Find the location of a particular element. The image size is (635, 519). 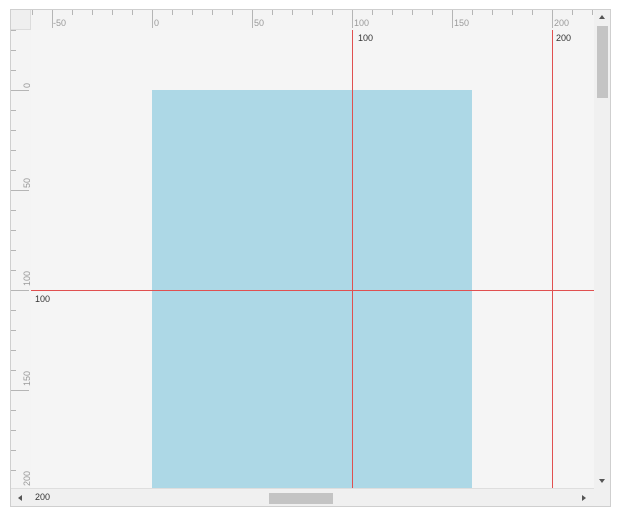

h-ruler-label-100: 100 is located at coordinates (362, 23).